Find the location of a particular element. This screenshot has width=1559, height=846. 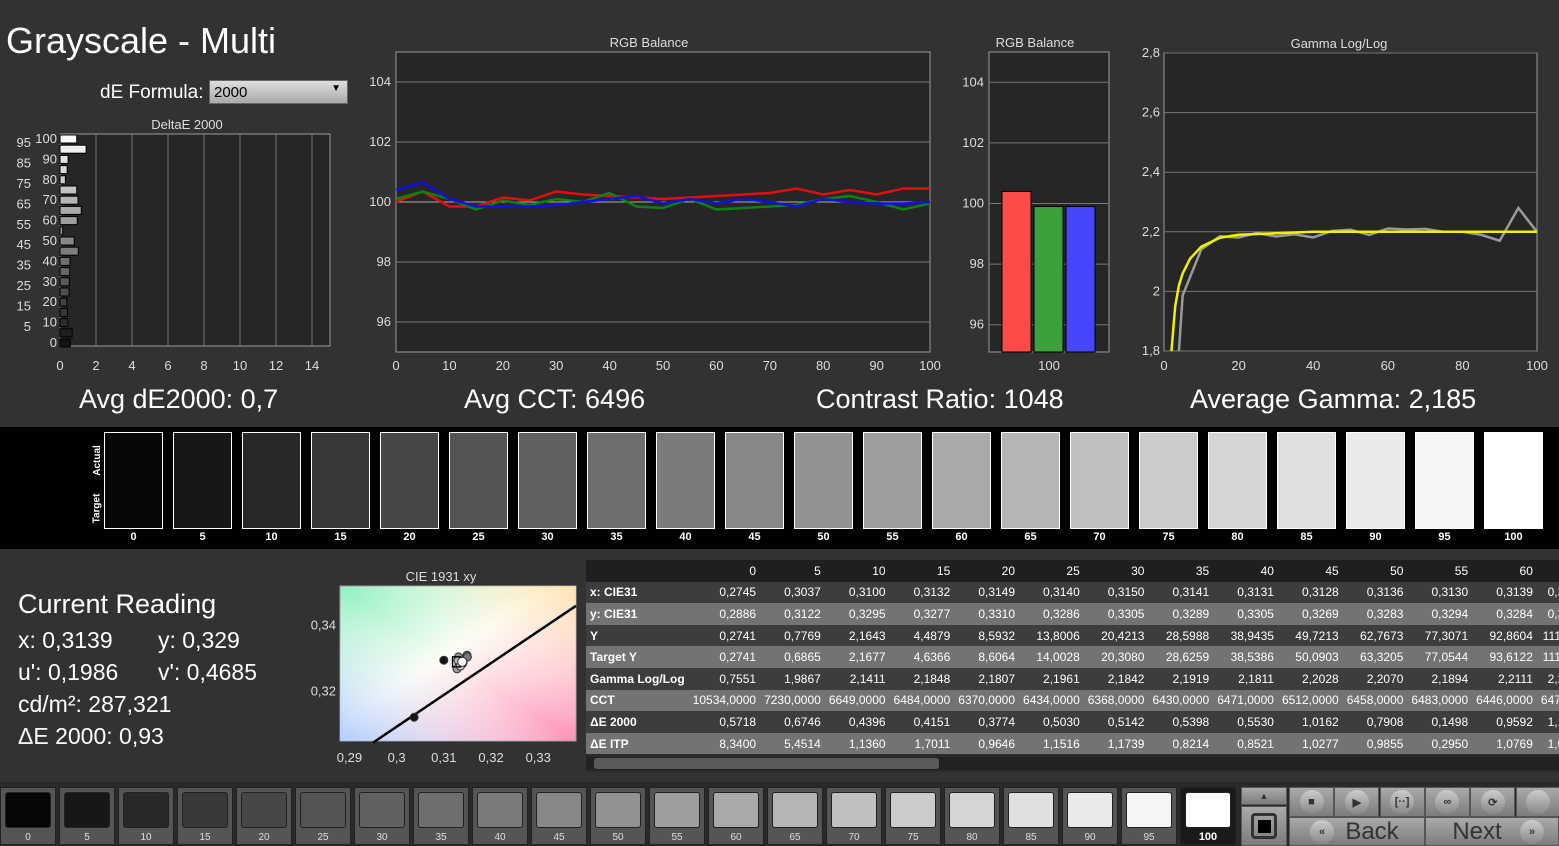

patch-label: 90 is located at coordinates (1375, 537).